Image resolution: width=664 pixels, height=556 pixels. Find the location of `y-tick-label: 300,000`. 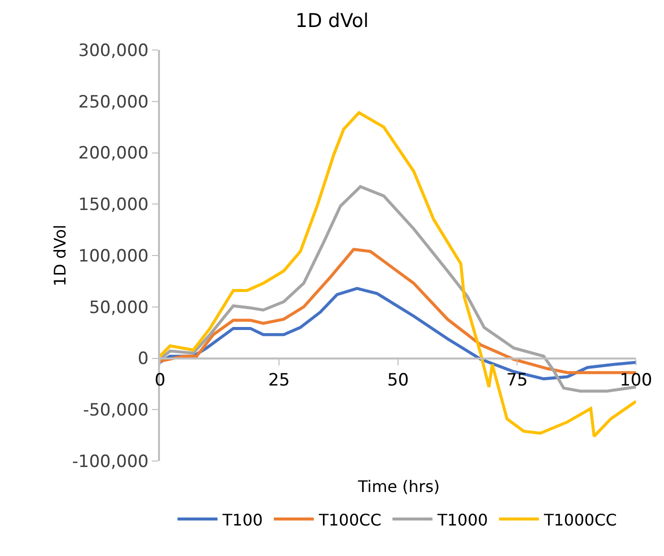

y-tick-label: 300,000 is located at coordinates (113, 50).